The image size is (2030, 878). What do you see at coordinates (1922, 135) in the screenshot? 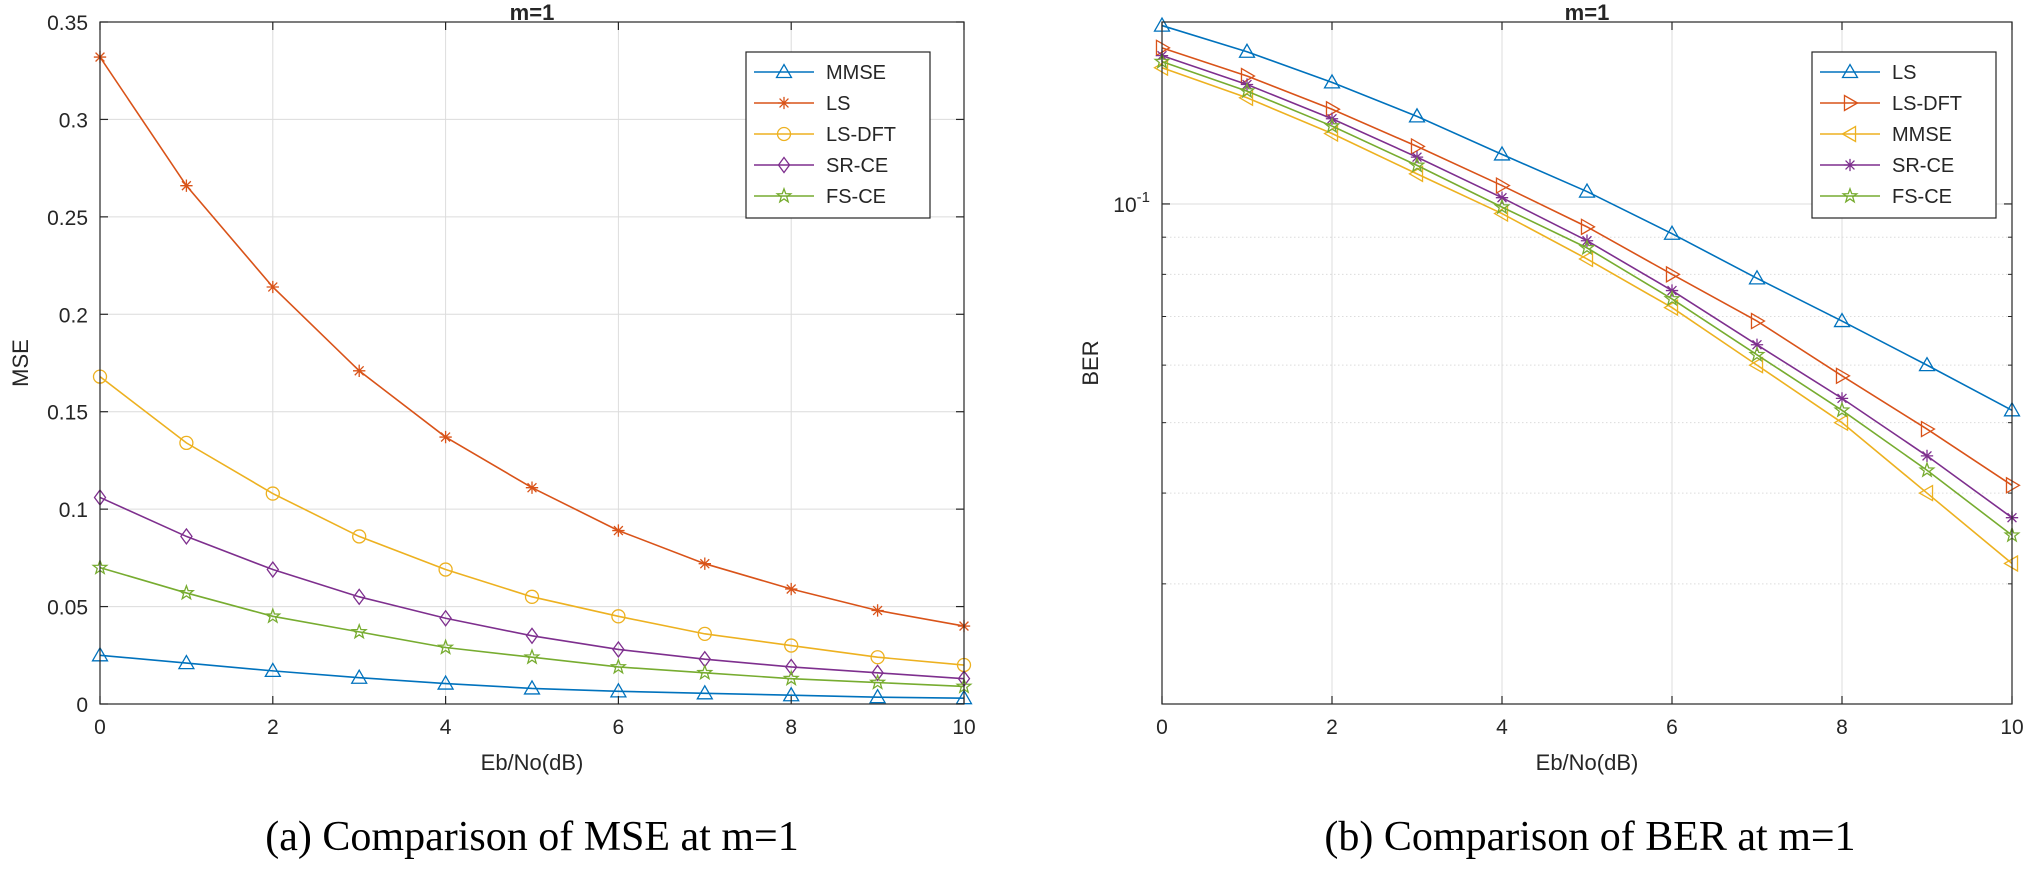
I see `legend-label: MMSE` at bounding box center [1922, 135].